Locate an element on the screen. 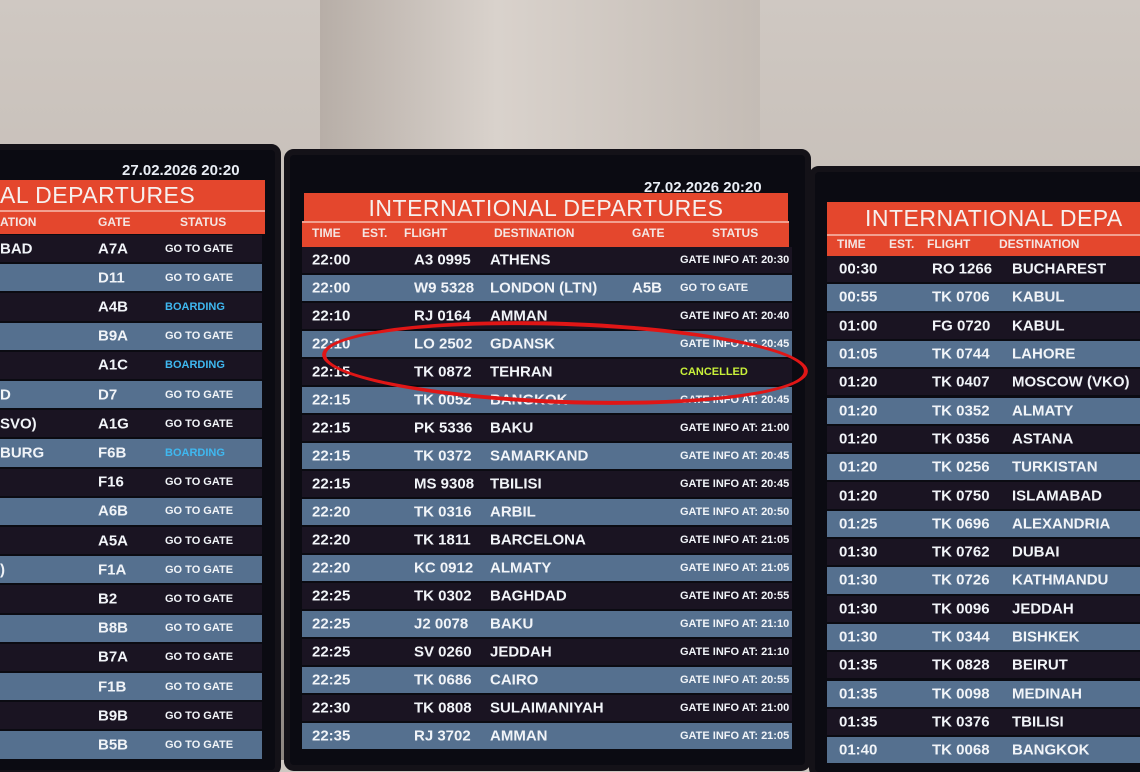 This screenshot has height=772, width=1140. flight-row: 22:35 RJ 3702 AMMAN GATE INFO AT: 21:05 is located at coordinates (547, 736).